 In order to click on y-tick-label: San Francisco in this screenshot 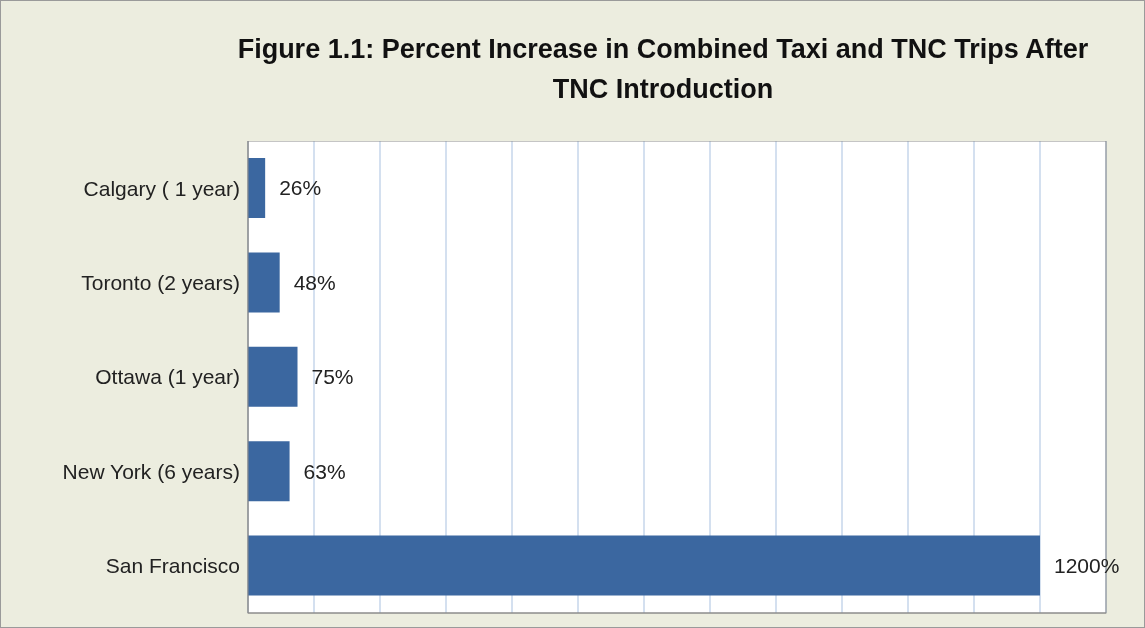, I will do `click(172, 566)`.